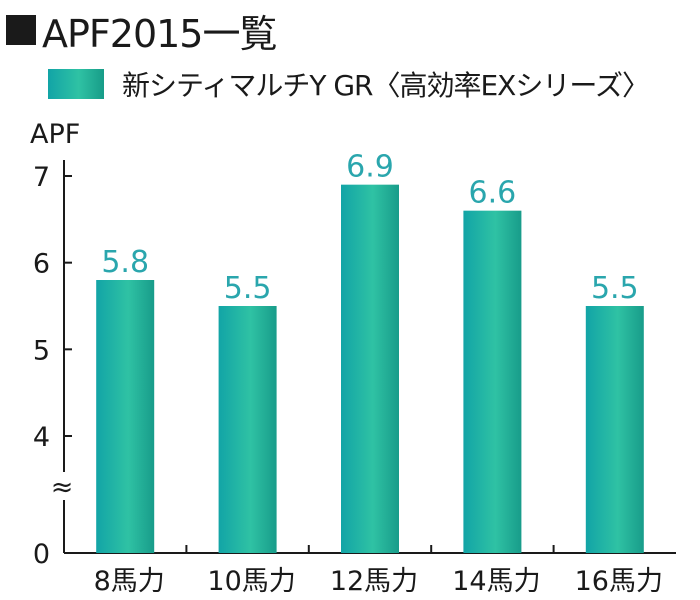 This screenshot has width=700, height=600. Describe the element at coordinates (129, 581) in the screenshot. I see `x-category-label: 8馬力` at that location.